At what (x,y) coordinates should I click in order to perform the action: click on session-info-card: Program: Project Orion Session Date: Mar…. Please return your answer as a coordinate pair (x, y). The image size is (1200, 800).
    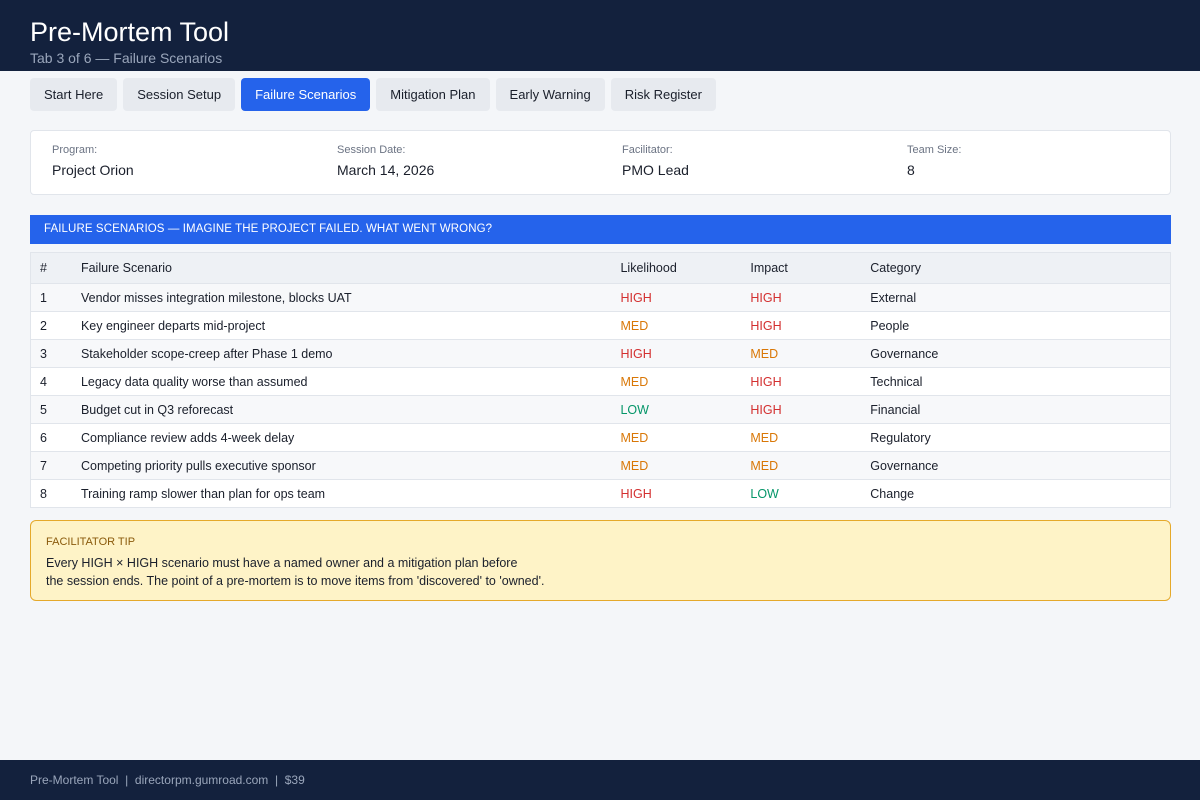
    Looking at the image, I should click on (600, 162).